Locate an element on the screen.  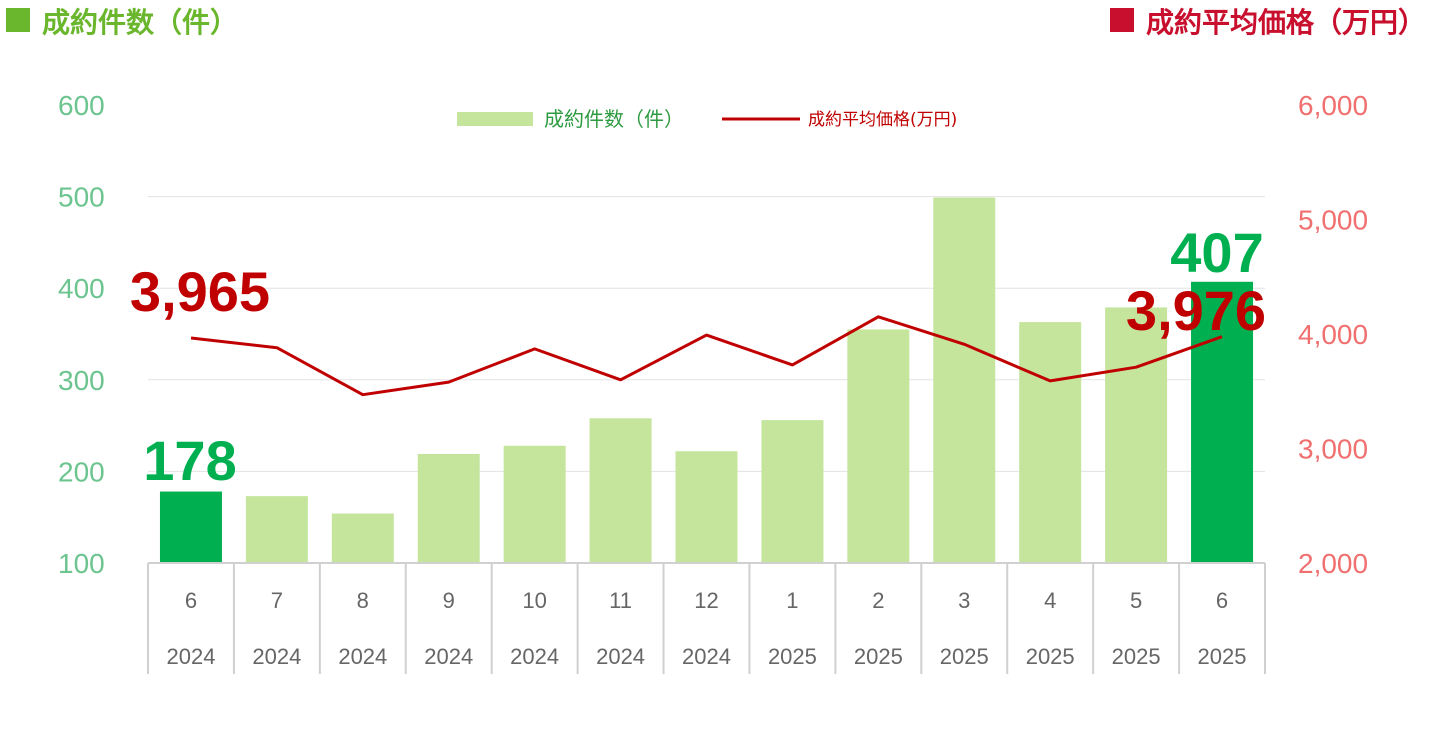
left-tick-label: 400 is located at coordinates (81, 288).